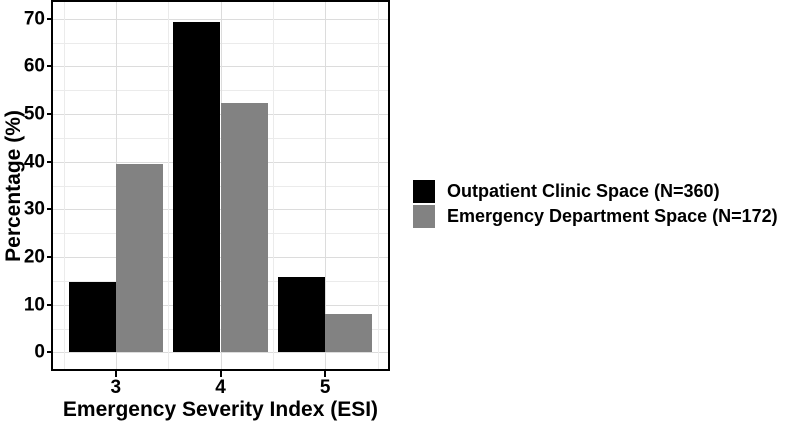 This screenshot has width=786, height=427. I want to click on x-tick-label: 3, so click(116, 387).